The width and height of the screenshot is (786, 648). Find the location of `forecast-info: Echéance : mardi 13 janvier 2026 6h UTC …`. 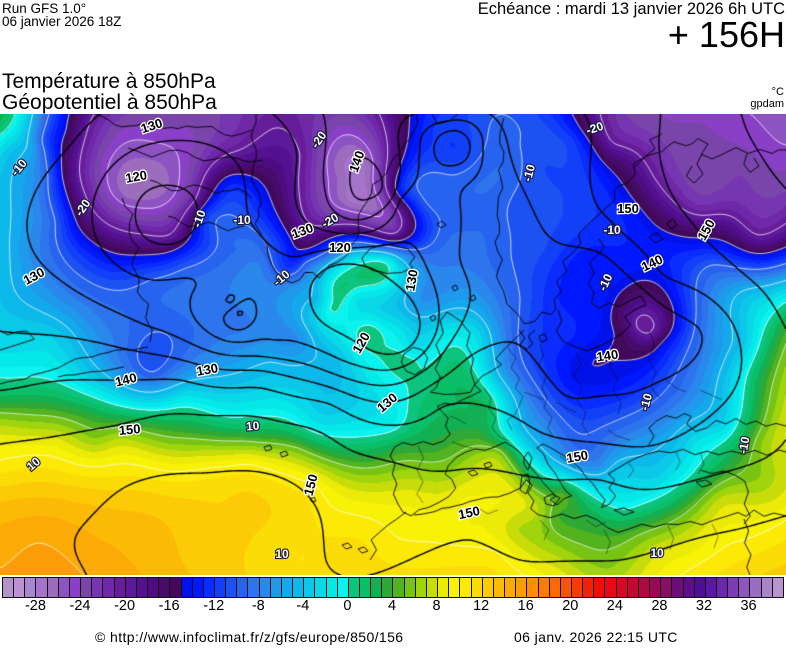

forecast-info: Echéance : mardi 13 janvier 2026 6h UTC … is located at coordinates (631, 28).